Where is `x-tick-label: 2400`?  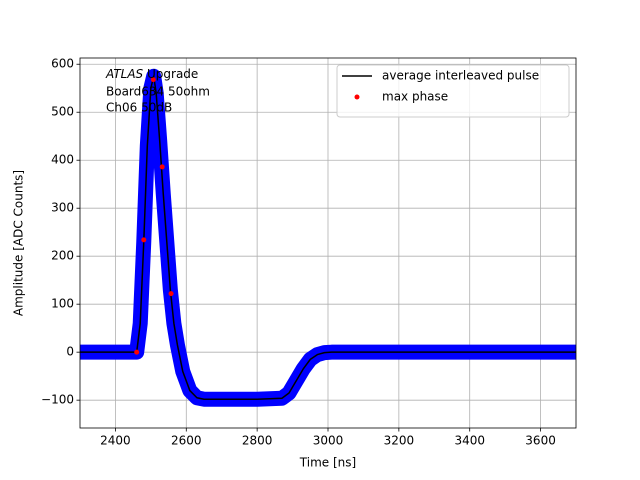 x-tick-label: 2400 is located at coordinates (115, 441).